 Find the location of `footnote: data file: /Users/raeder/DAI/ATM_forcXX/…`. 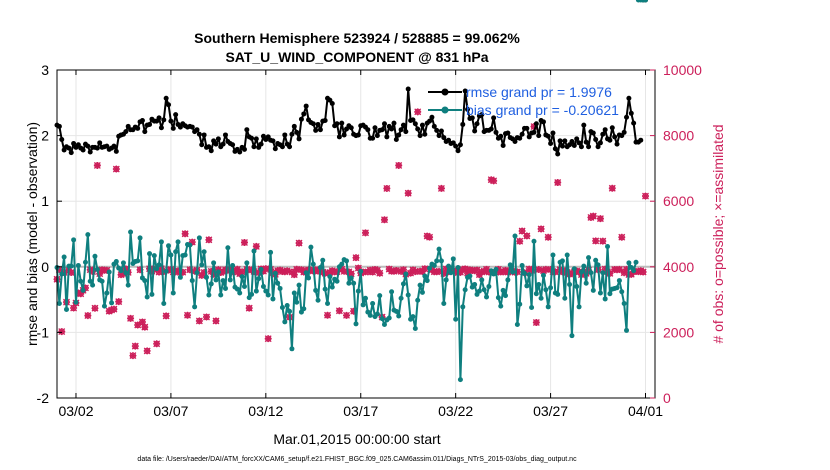

footnote: data file: /Users/raeder/DAI/ATM_forcXX/… is located at coordinates (357, 459).